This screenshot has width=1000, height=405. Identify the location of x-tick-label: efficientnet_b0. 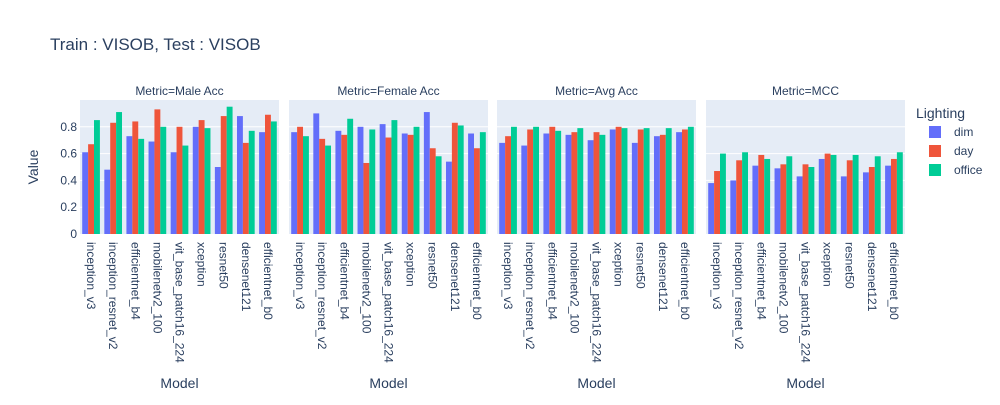
(685, 281).